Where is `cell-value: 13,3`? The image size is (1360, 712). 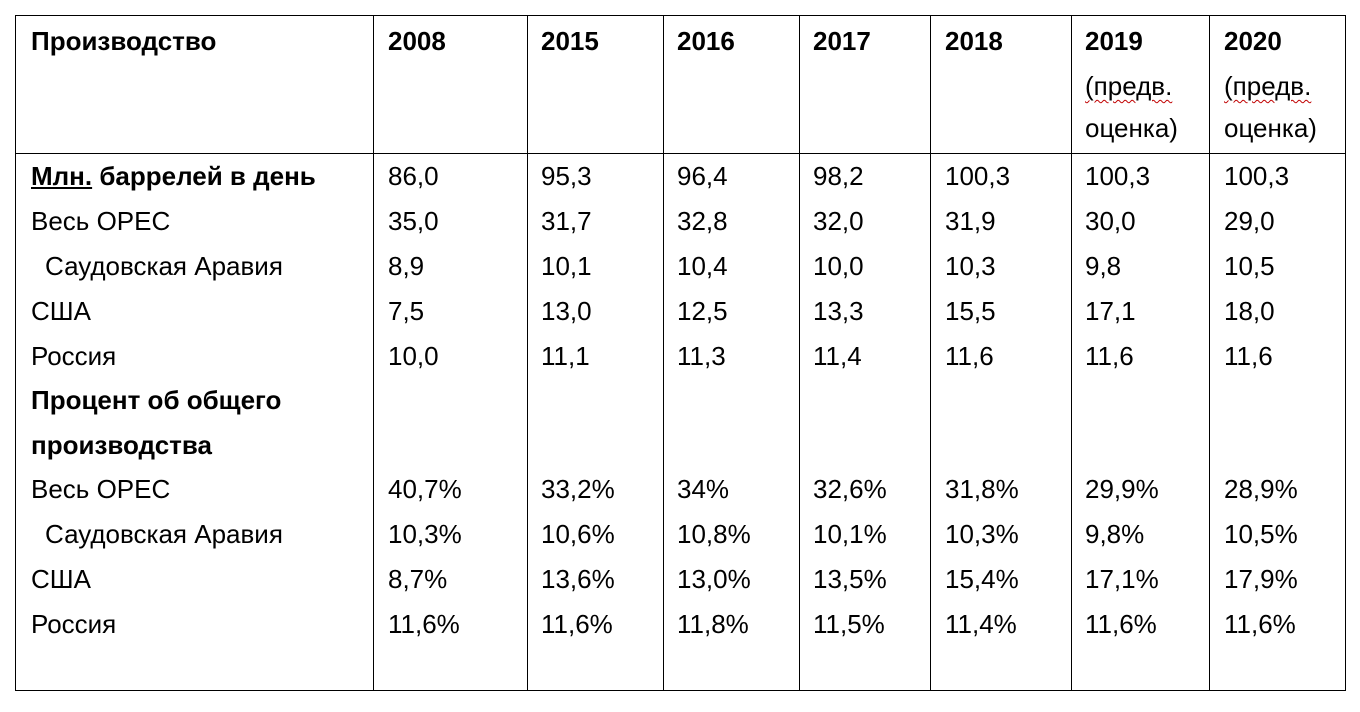
cell-value: 13,3 is located at coordinates (838, 311).